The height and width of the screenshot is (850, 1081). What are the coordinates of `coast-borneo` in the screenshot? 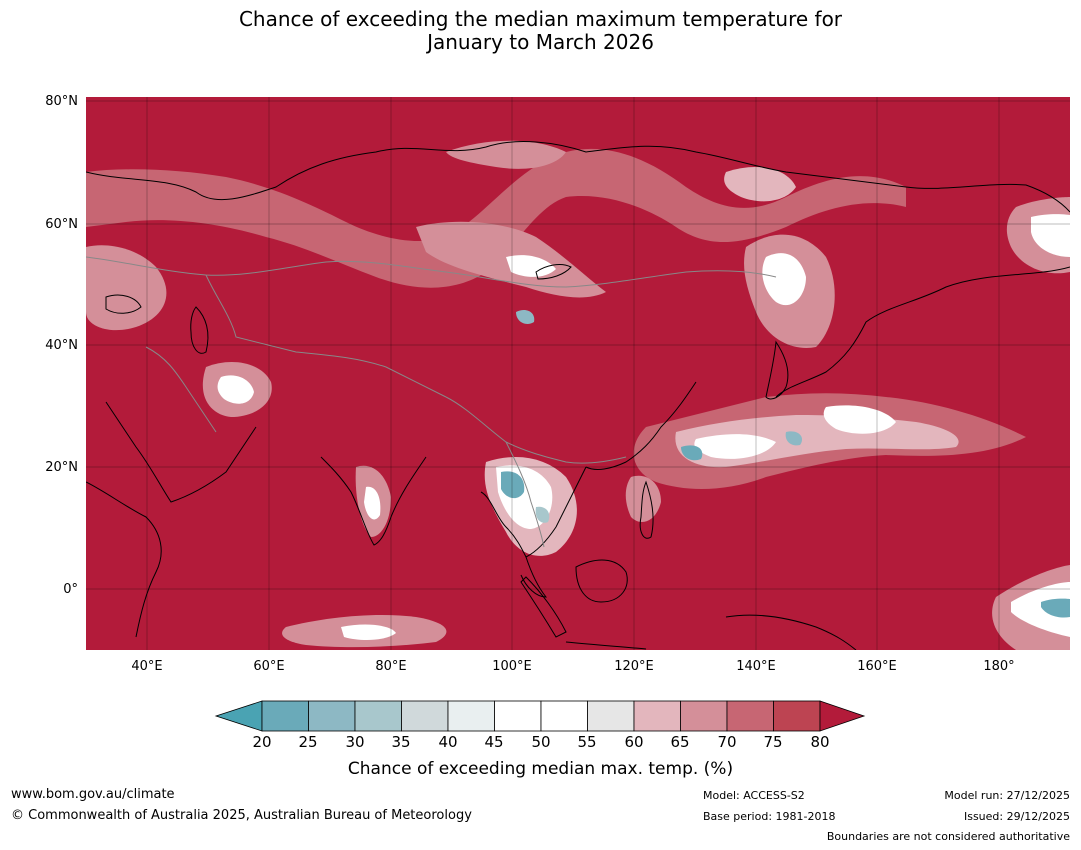 It's located at (601, 581).